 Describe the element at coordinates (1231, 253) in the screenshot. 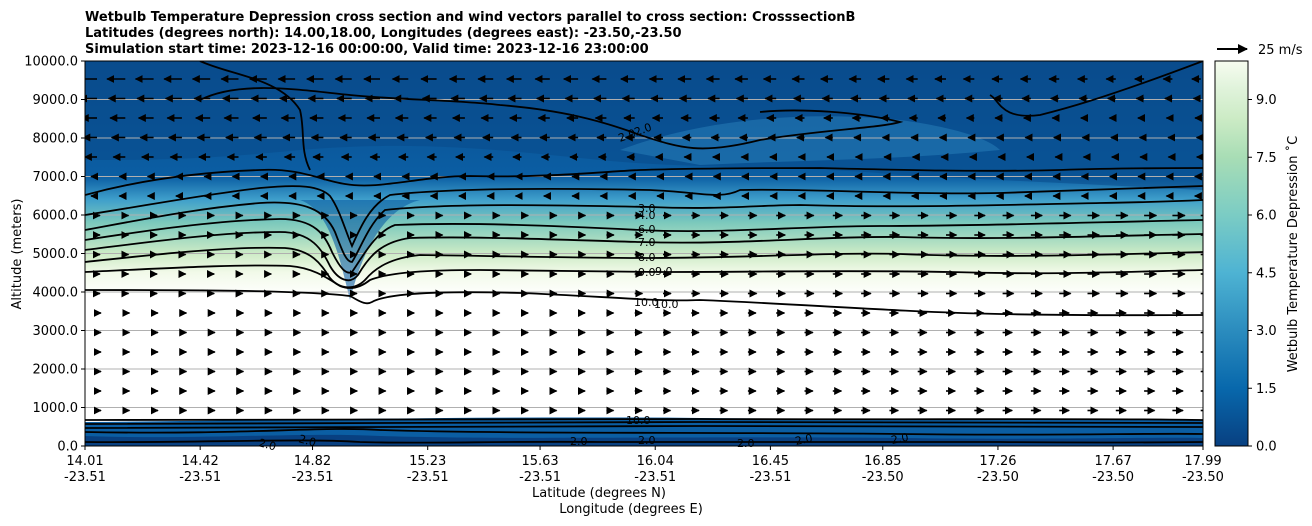

I see `colorbar-gradient` at that location.